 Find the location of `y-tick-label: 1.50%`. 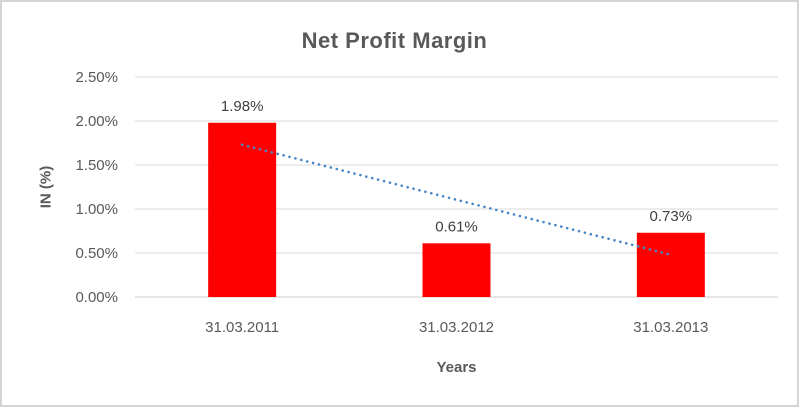

y-tick-label: 1.50% is located at coordinates (96, 165).